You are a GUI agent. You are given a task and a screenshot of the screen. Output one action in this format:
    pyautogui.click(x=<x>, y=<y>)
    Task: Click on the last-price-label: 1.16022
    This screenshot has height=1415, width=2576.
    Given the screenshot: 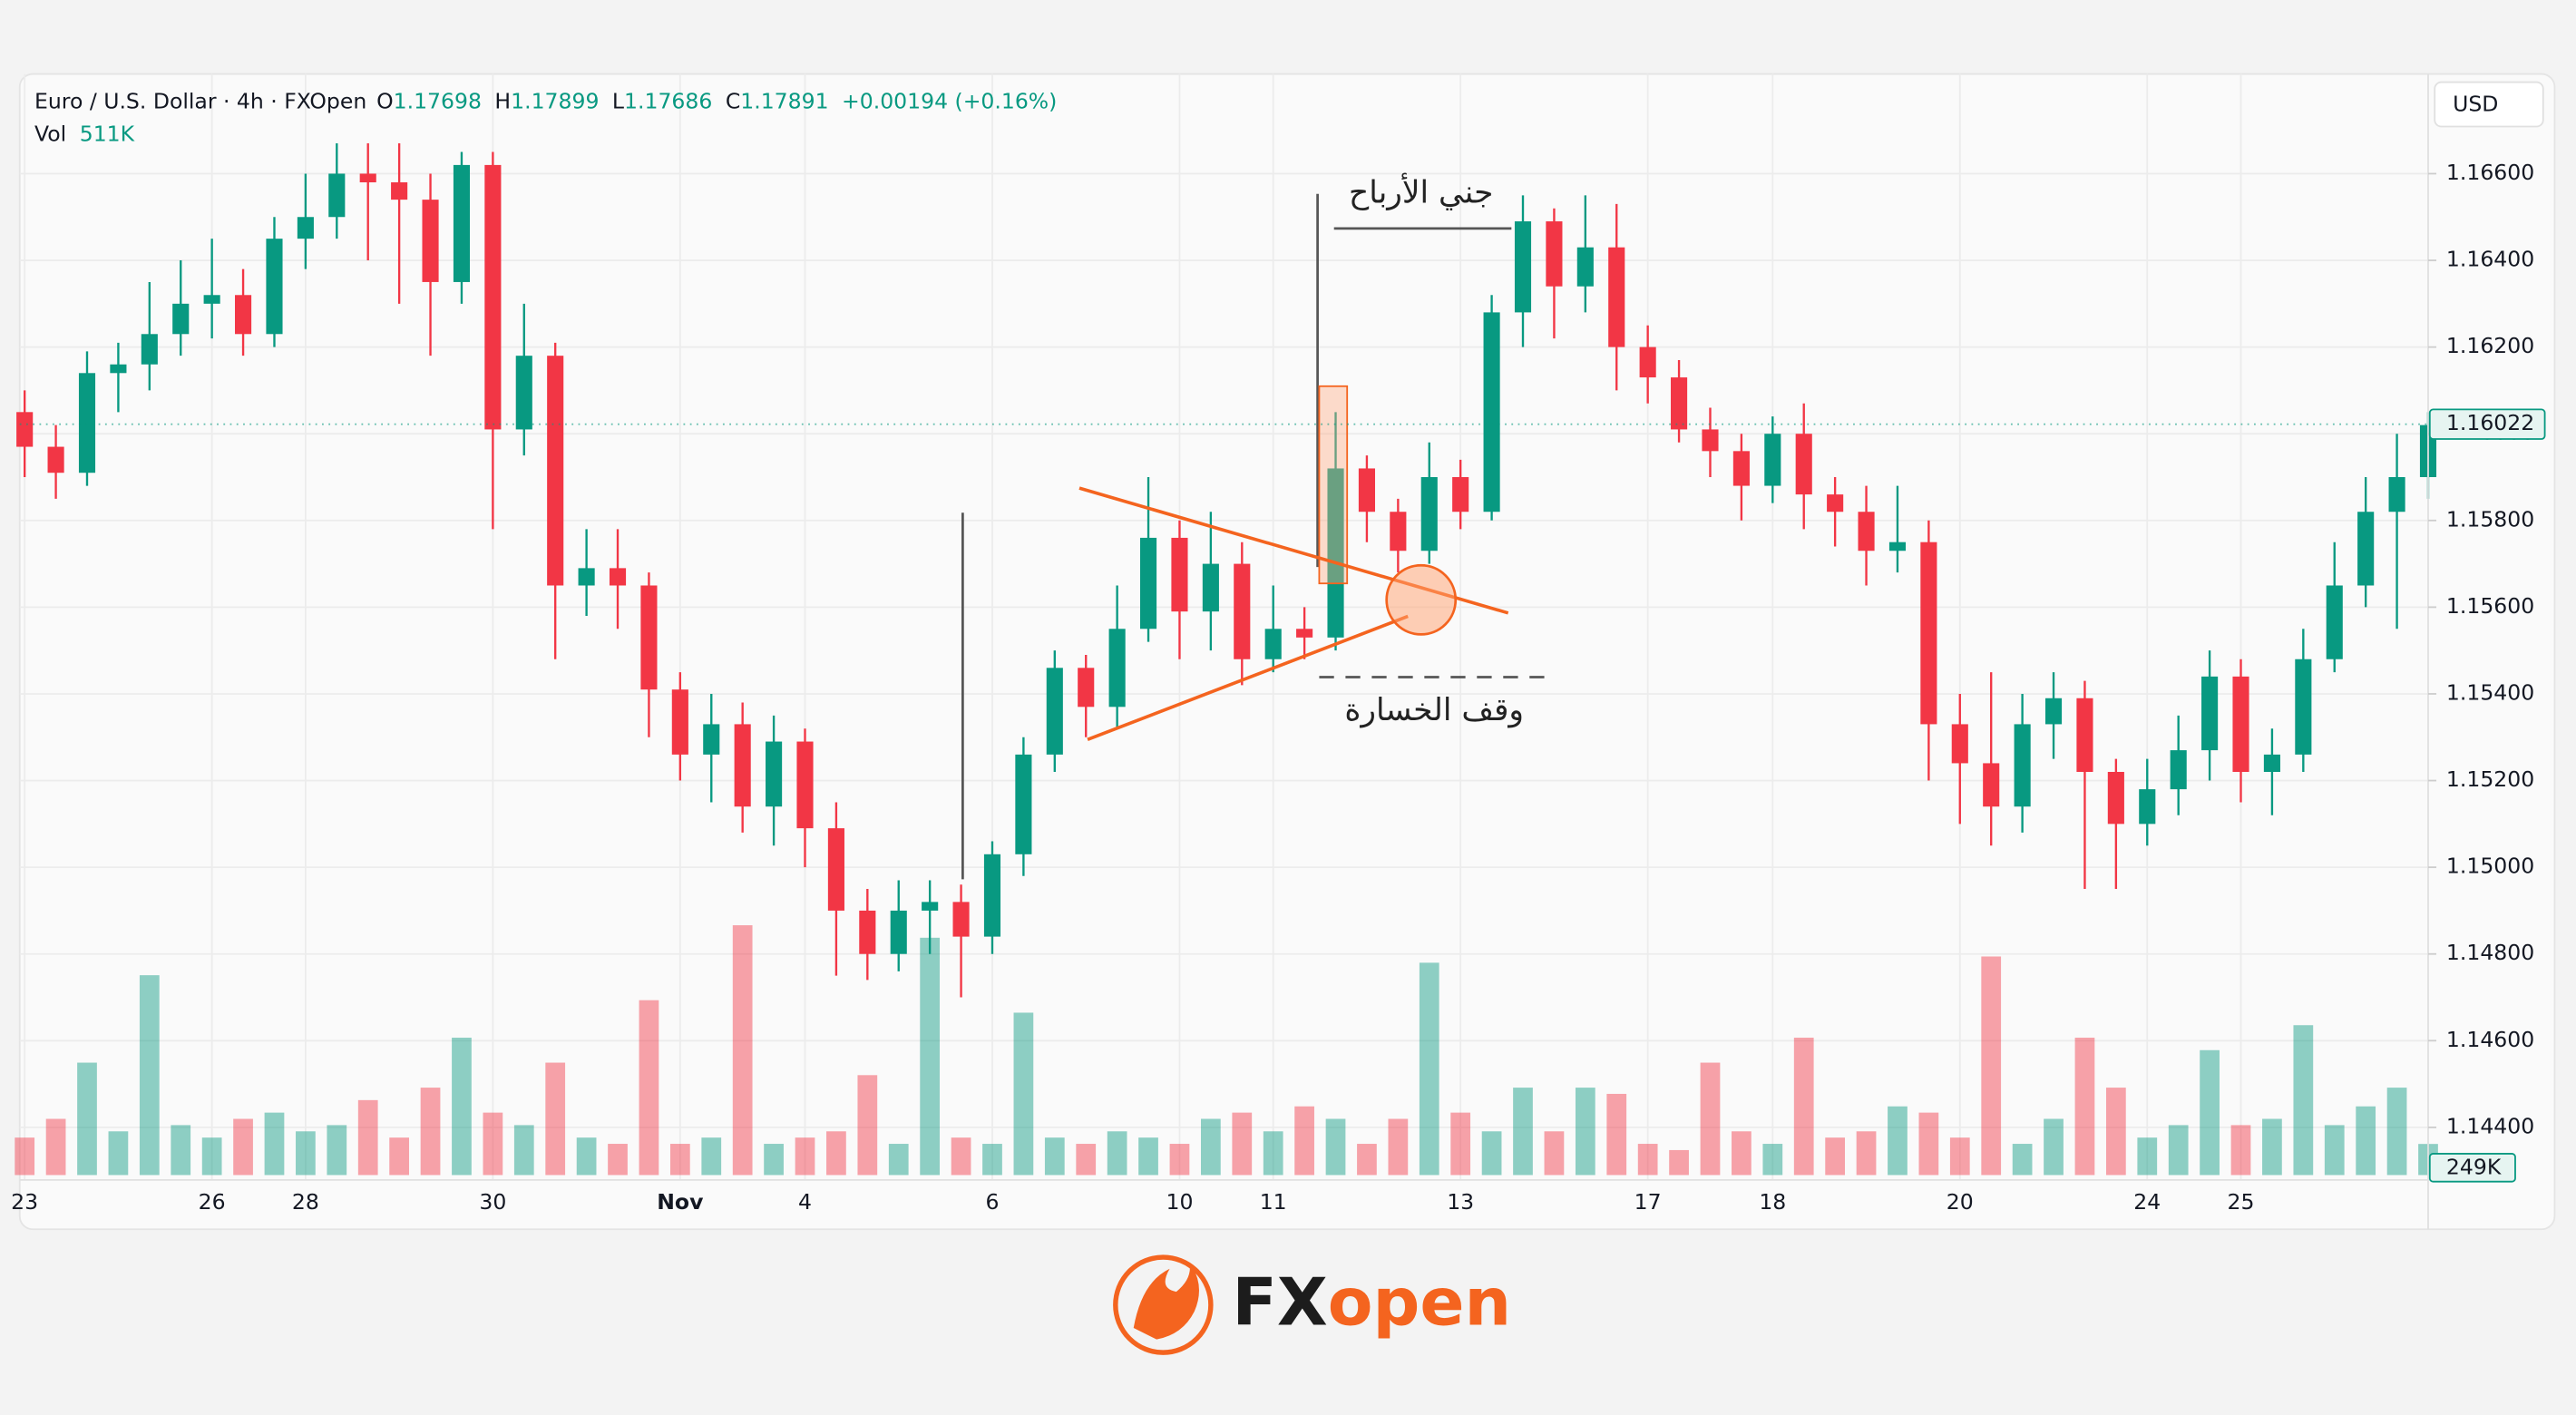 What is the action you would take?
    pyautogui.click(x=2490, y=423)
    